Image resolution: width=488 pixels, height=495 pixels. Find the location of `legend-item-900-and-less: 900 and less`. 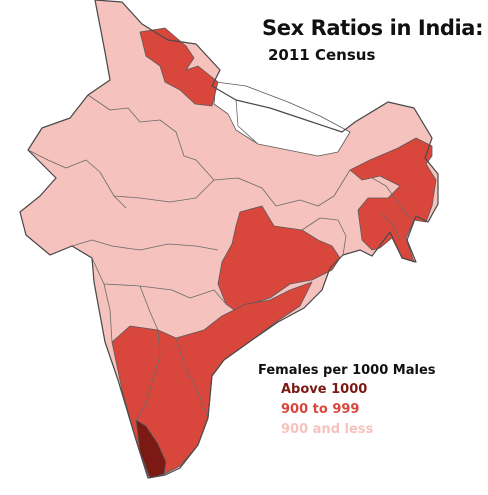

legend-item-900-and-less: 900 and less is located at coordinates (327, 429).